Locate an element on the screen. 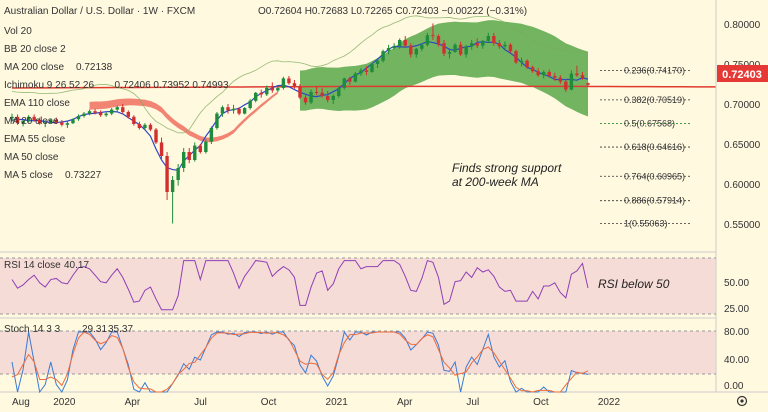 The height and width of the screenshot is (412, 768). legend-label: MA 5 close is located at coordinates (28, 175).